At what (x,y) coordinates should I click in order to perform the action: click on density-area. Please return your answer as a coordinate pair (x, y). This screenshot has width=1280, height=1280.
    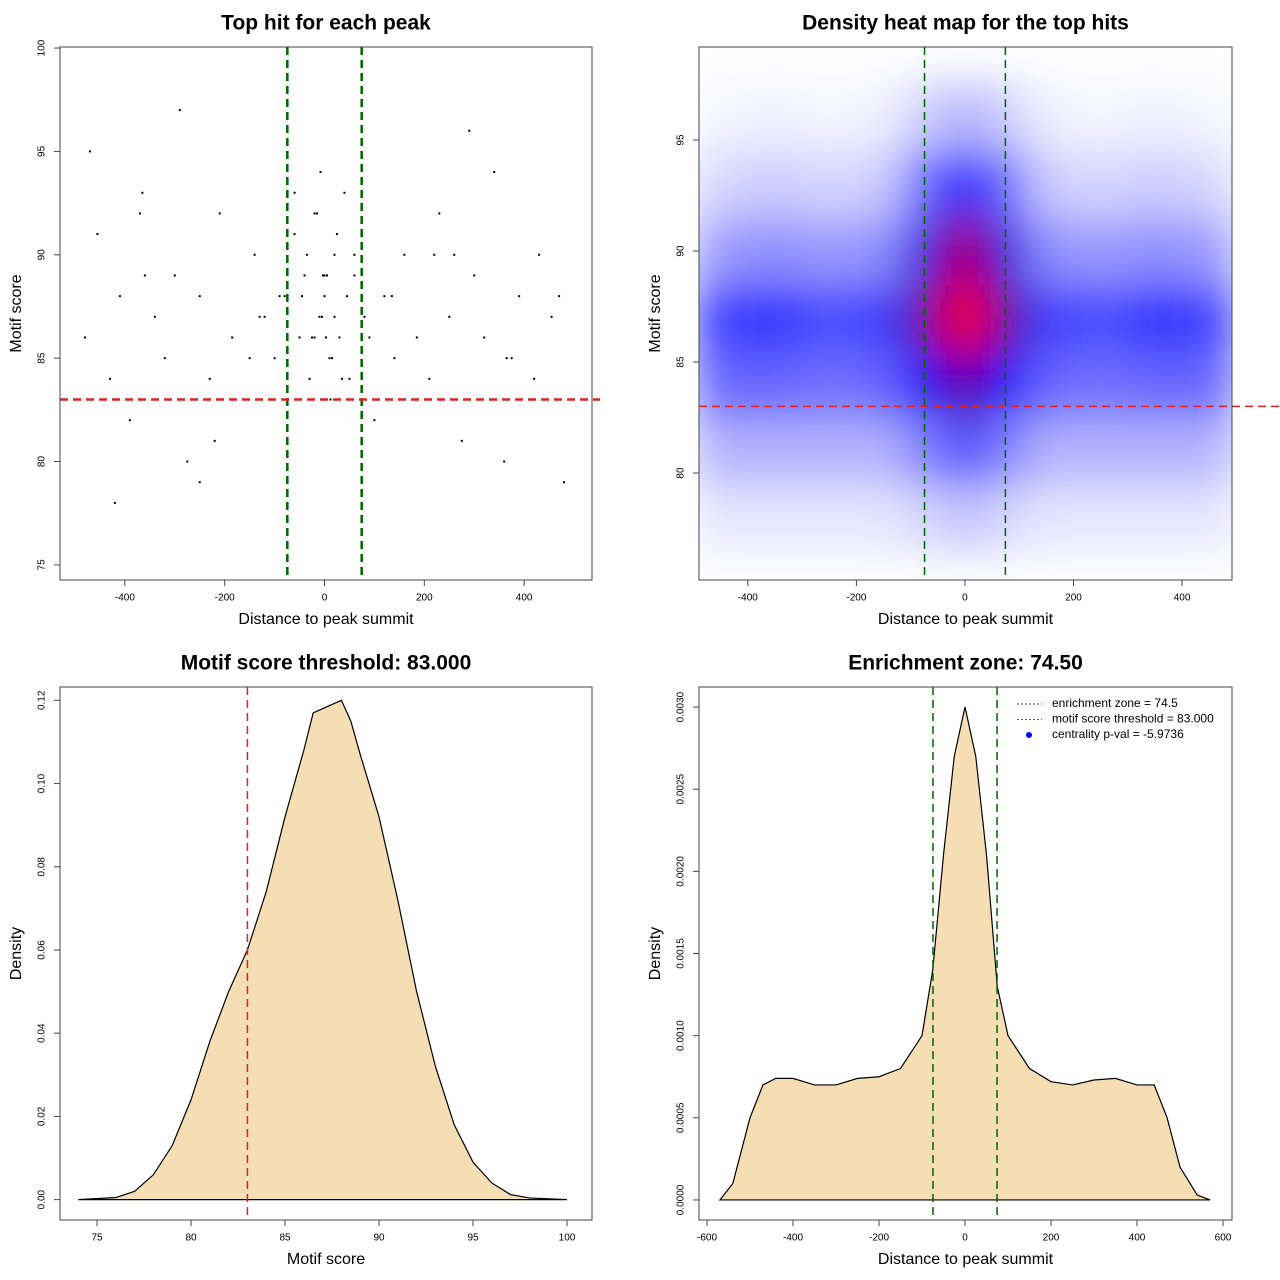
    Looking at the image, I should click on (964, 953).